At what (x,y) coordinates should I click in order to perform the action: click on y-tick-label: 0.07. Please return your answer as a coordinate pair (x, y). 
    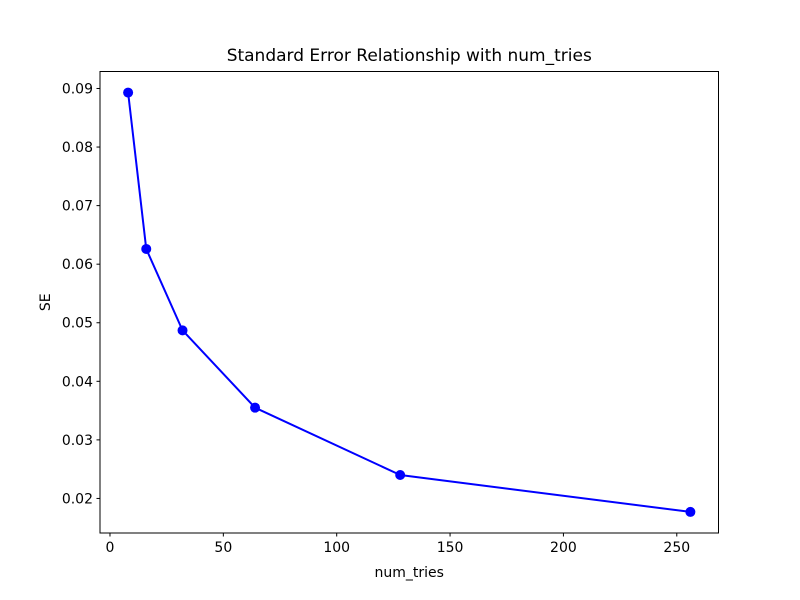
    Looking at the image, I should click on (77, 207).